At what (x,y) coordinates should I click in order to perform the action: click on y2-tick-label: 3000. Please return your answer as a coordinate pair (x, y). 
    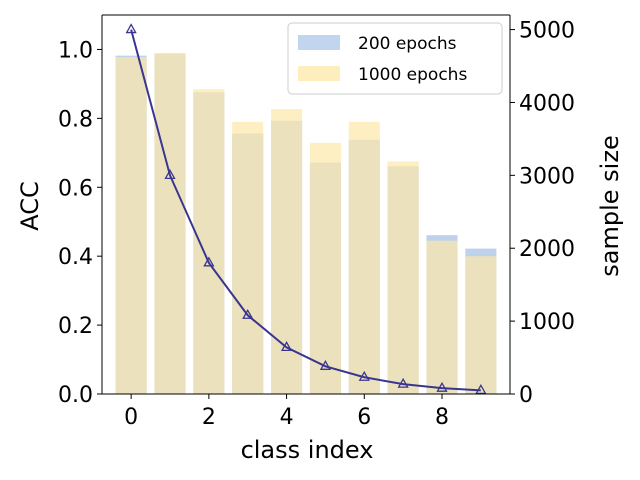
    Looking at the image, I should click on (547, 176).